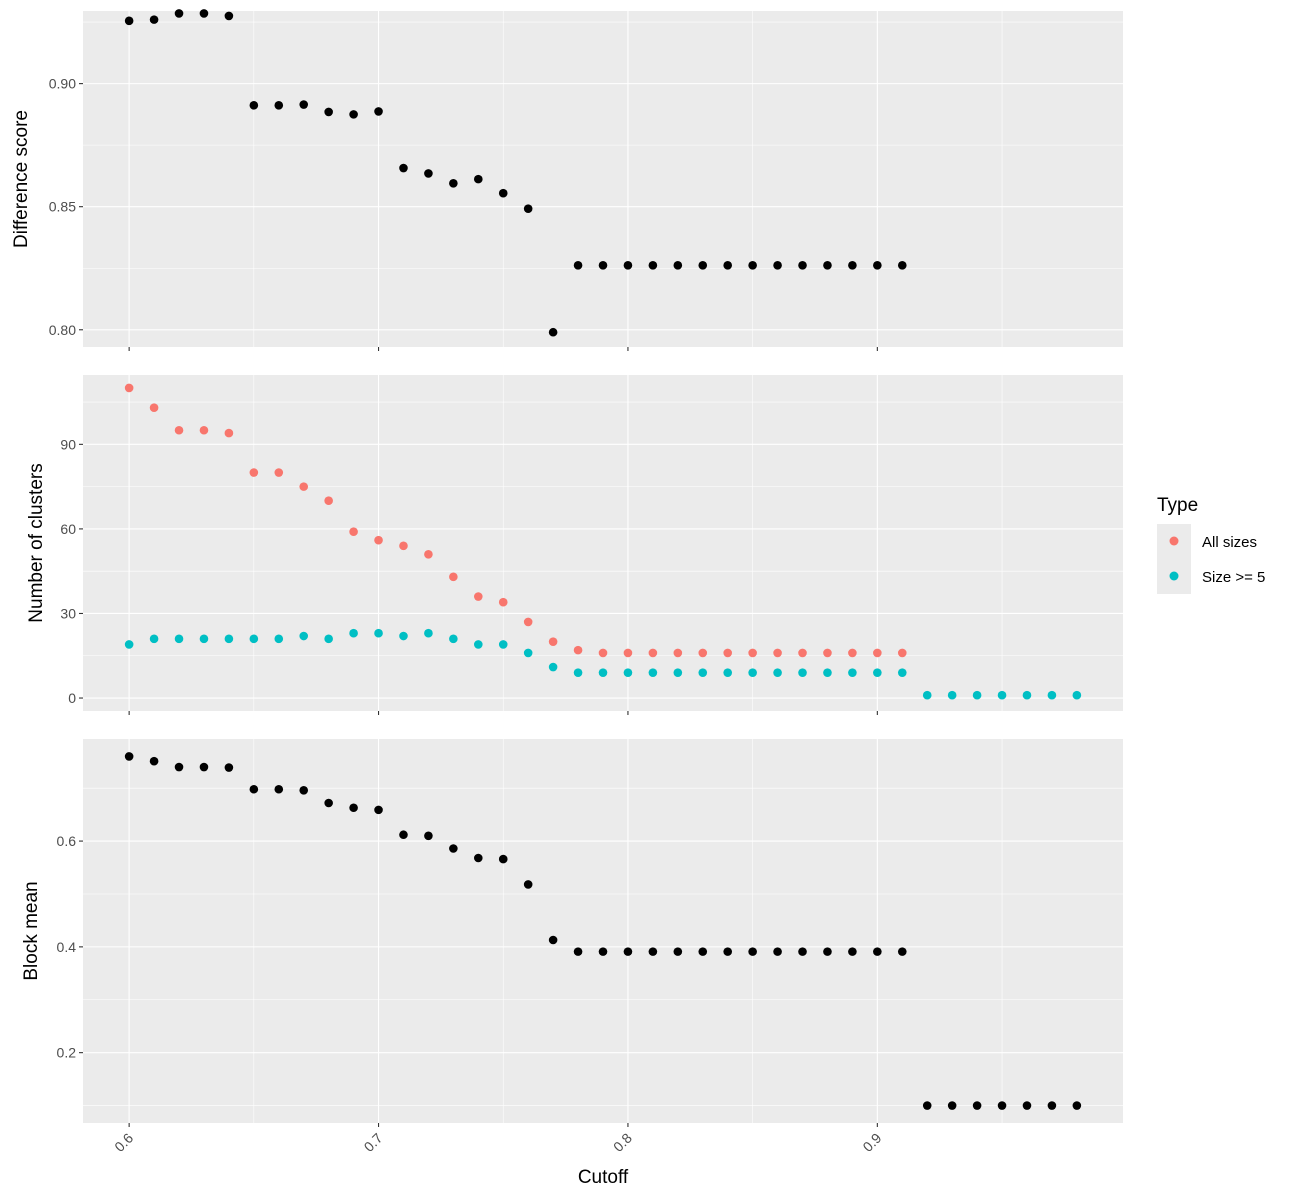 This screenshot has height=1200, width=1300. I want to click on series-all-sizes, so click(515, 520).